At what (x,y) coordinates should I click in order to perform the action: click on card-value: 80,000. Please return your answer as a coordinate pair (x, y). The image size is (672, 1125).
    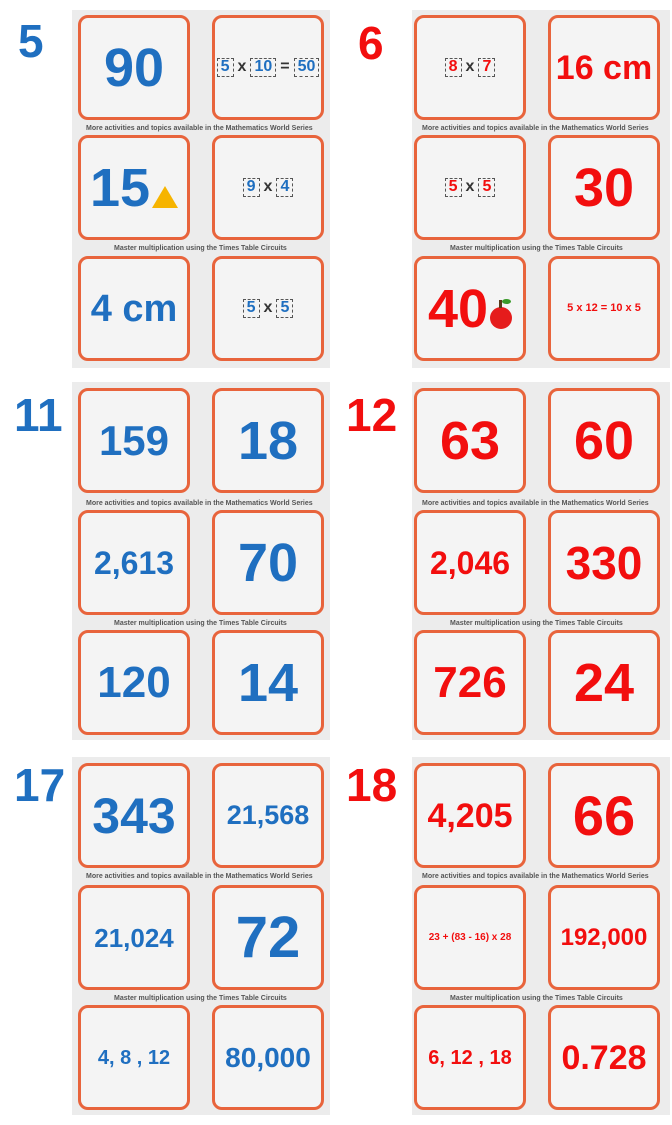
    Looking at the image, I should click on (268, 1057).